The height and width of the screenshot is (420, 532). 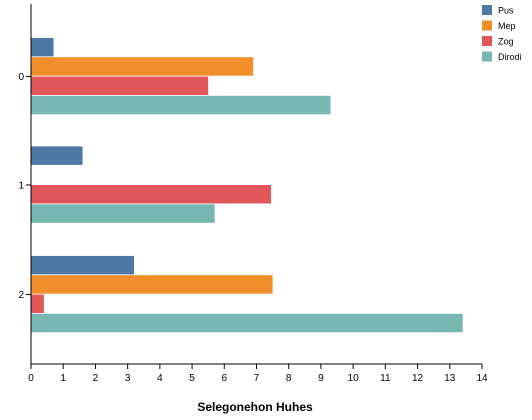 I want to click on x-tick-label: 7, so click(x=257, y=378).